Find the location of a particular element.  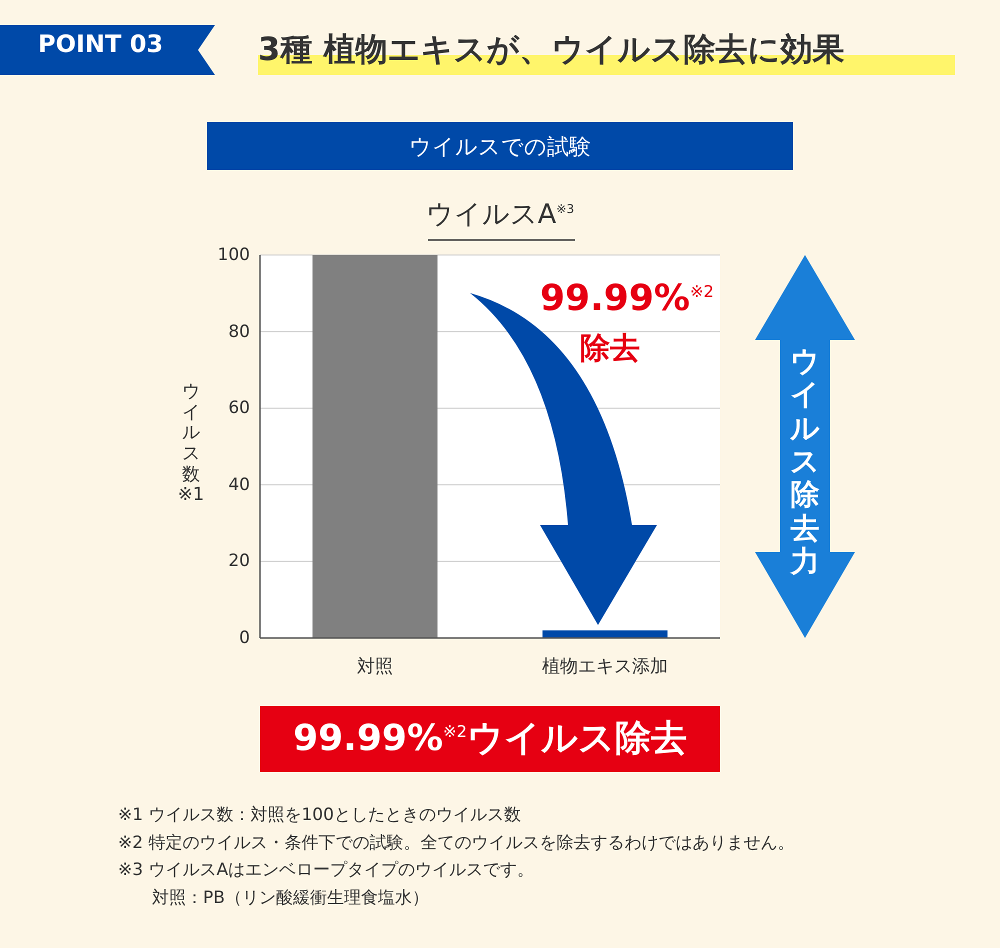

annotation: 99.99%$^{※2}$ is located at coordinates (627, 298).